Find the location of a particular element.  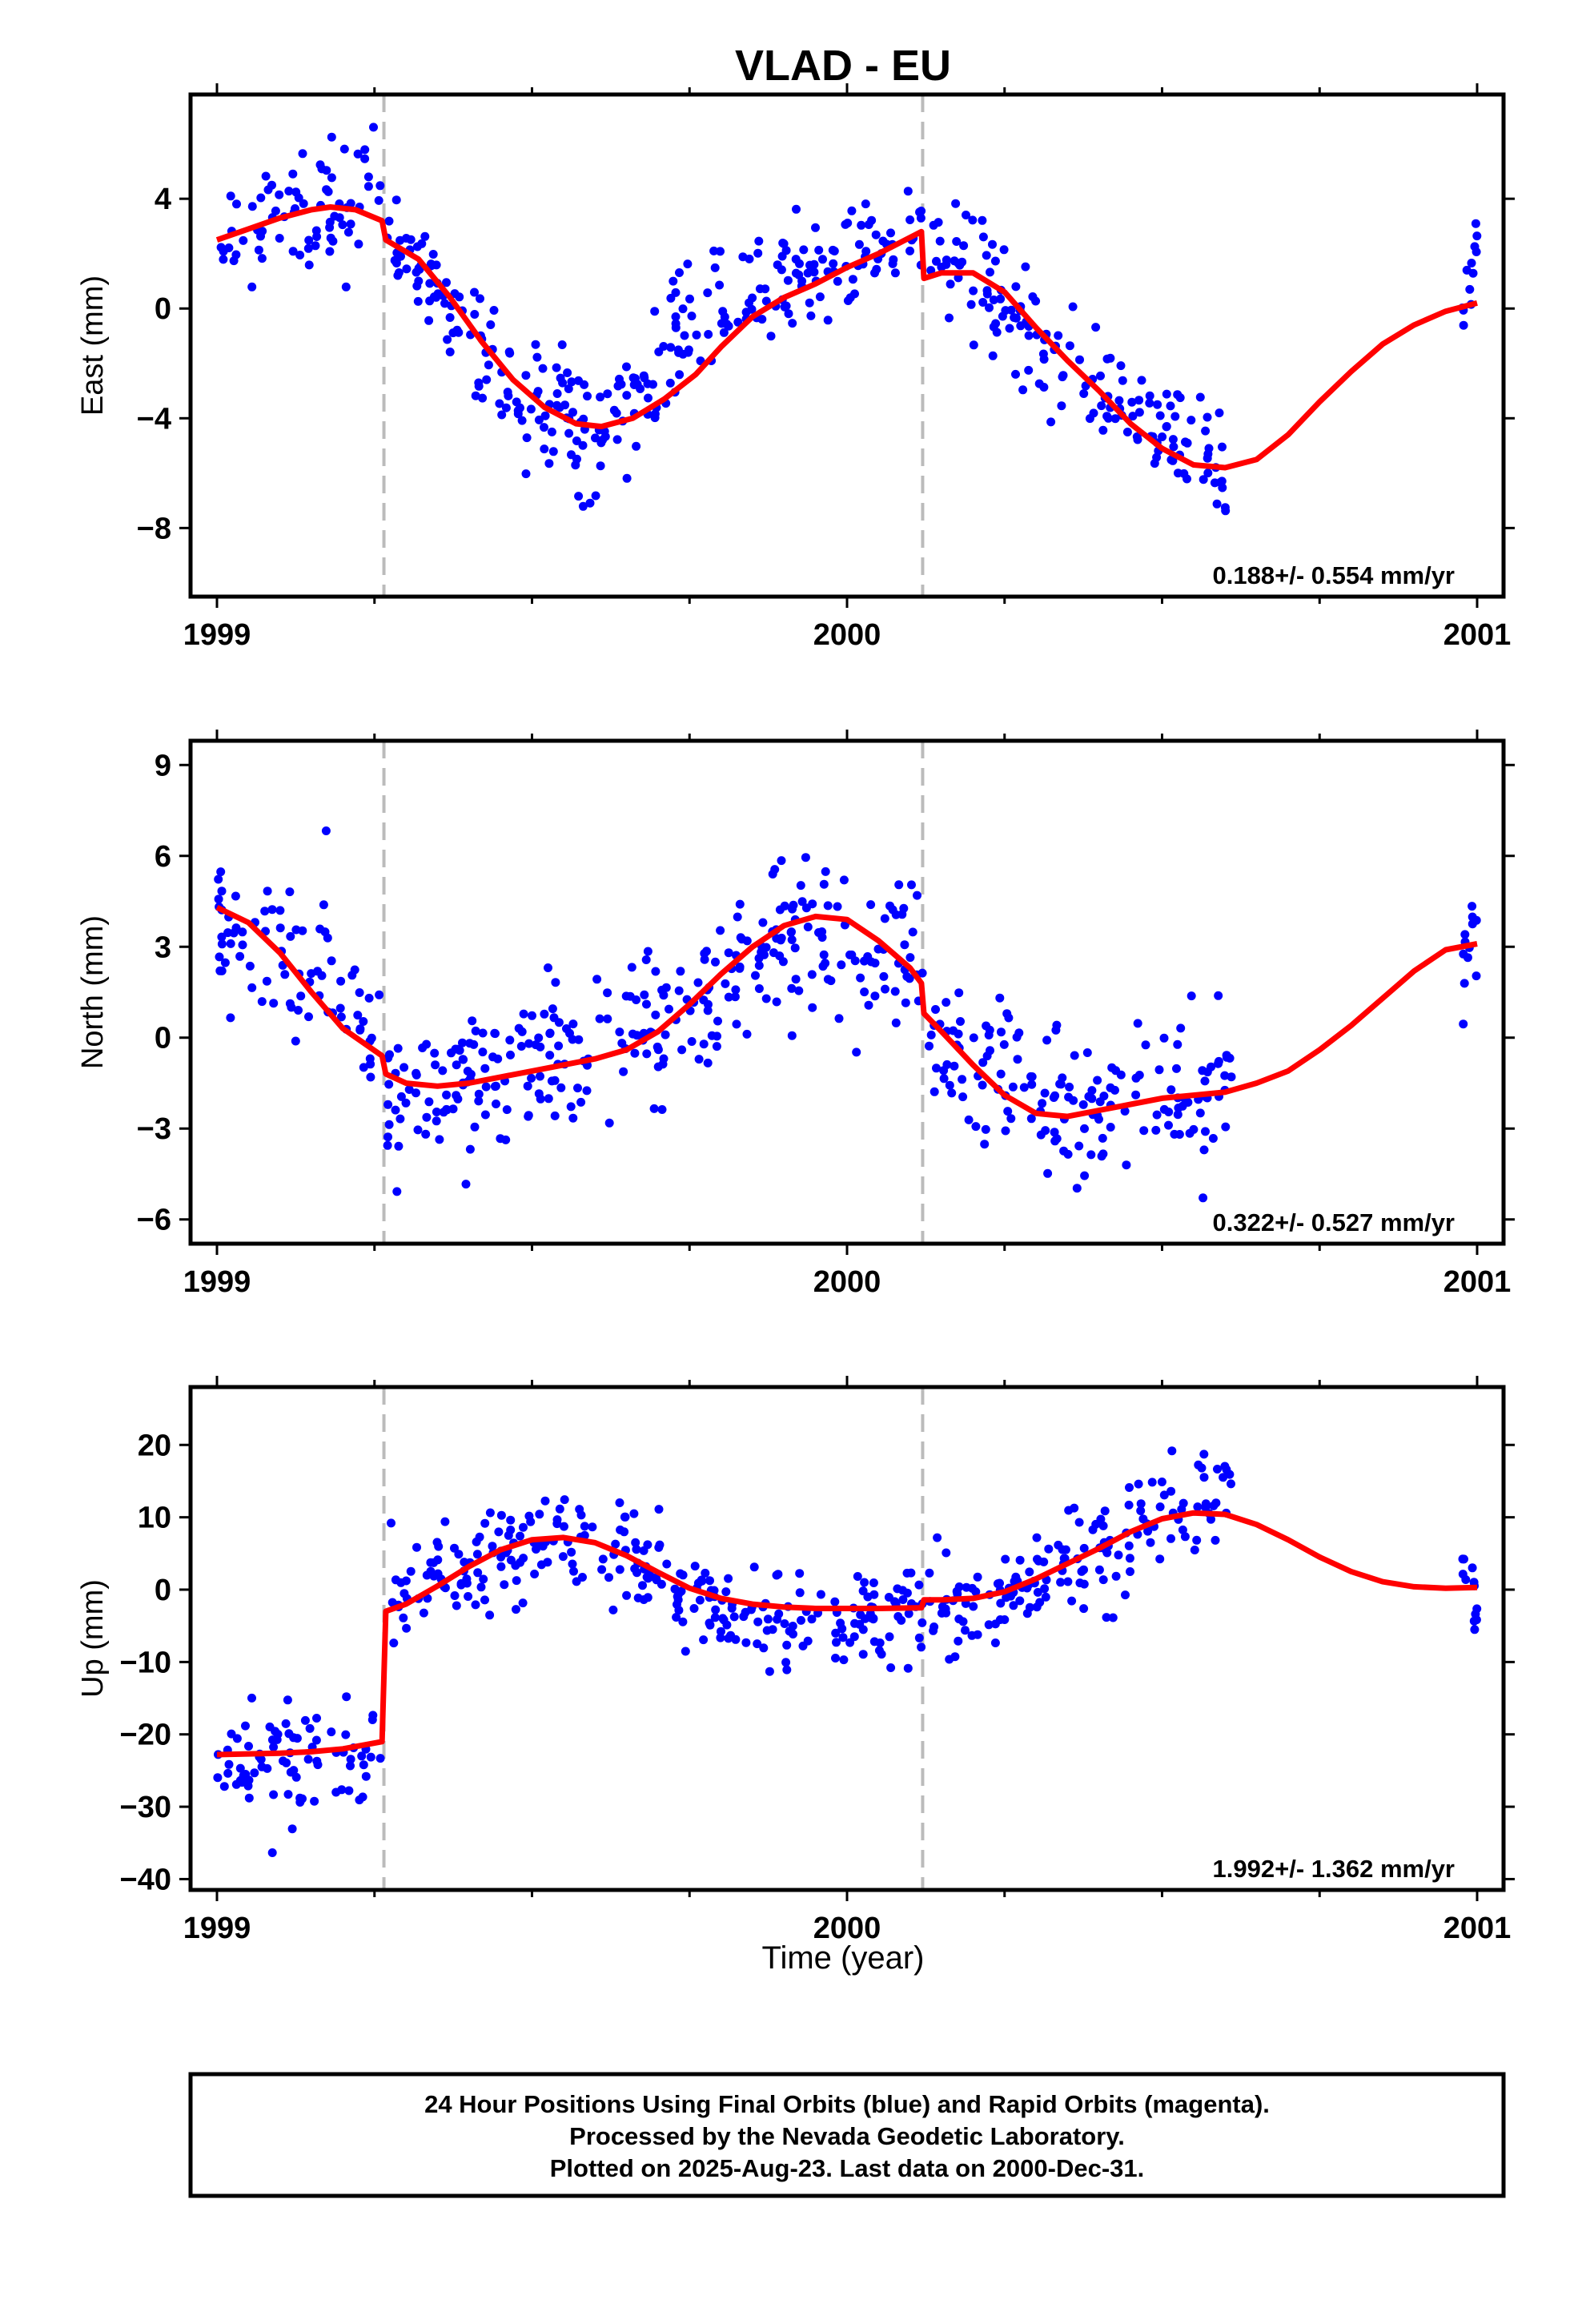

y-tick-label: 6 is located at coordinates (163, 857).